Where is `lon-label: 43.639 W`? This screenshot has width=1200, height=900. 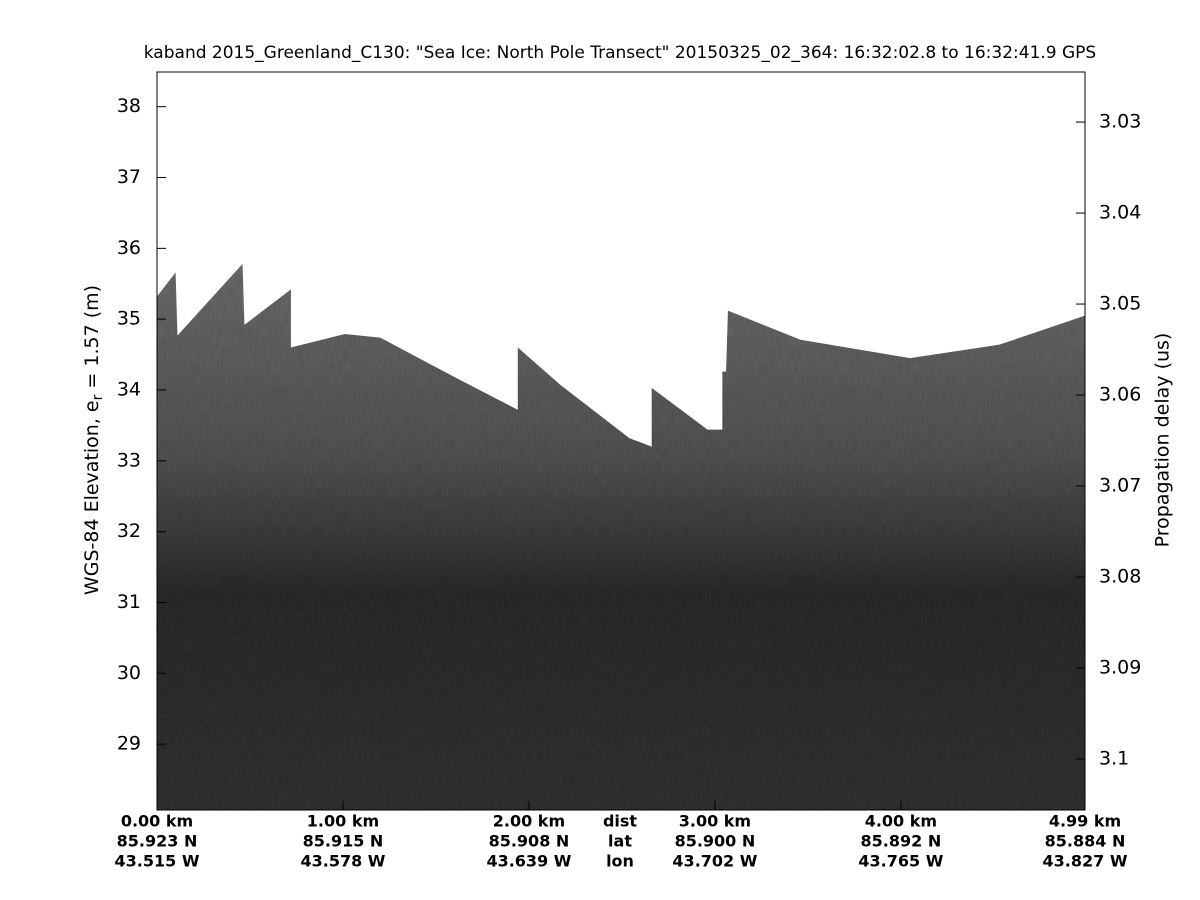
lon-label: 43.639 W is located at coordinates (528, 861).